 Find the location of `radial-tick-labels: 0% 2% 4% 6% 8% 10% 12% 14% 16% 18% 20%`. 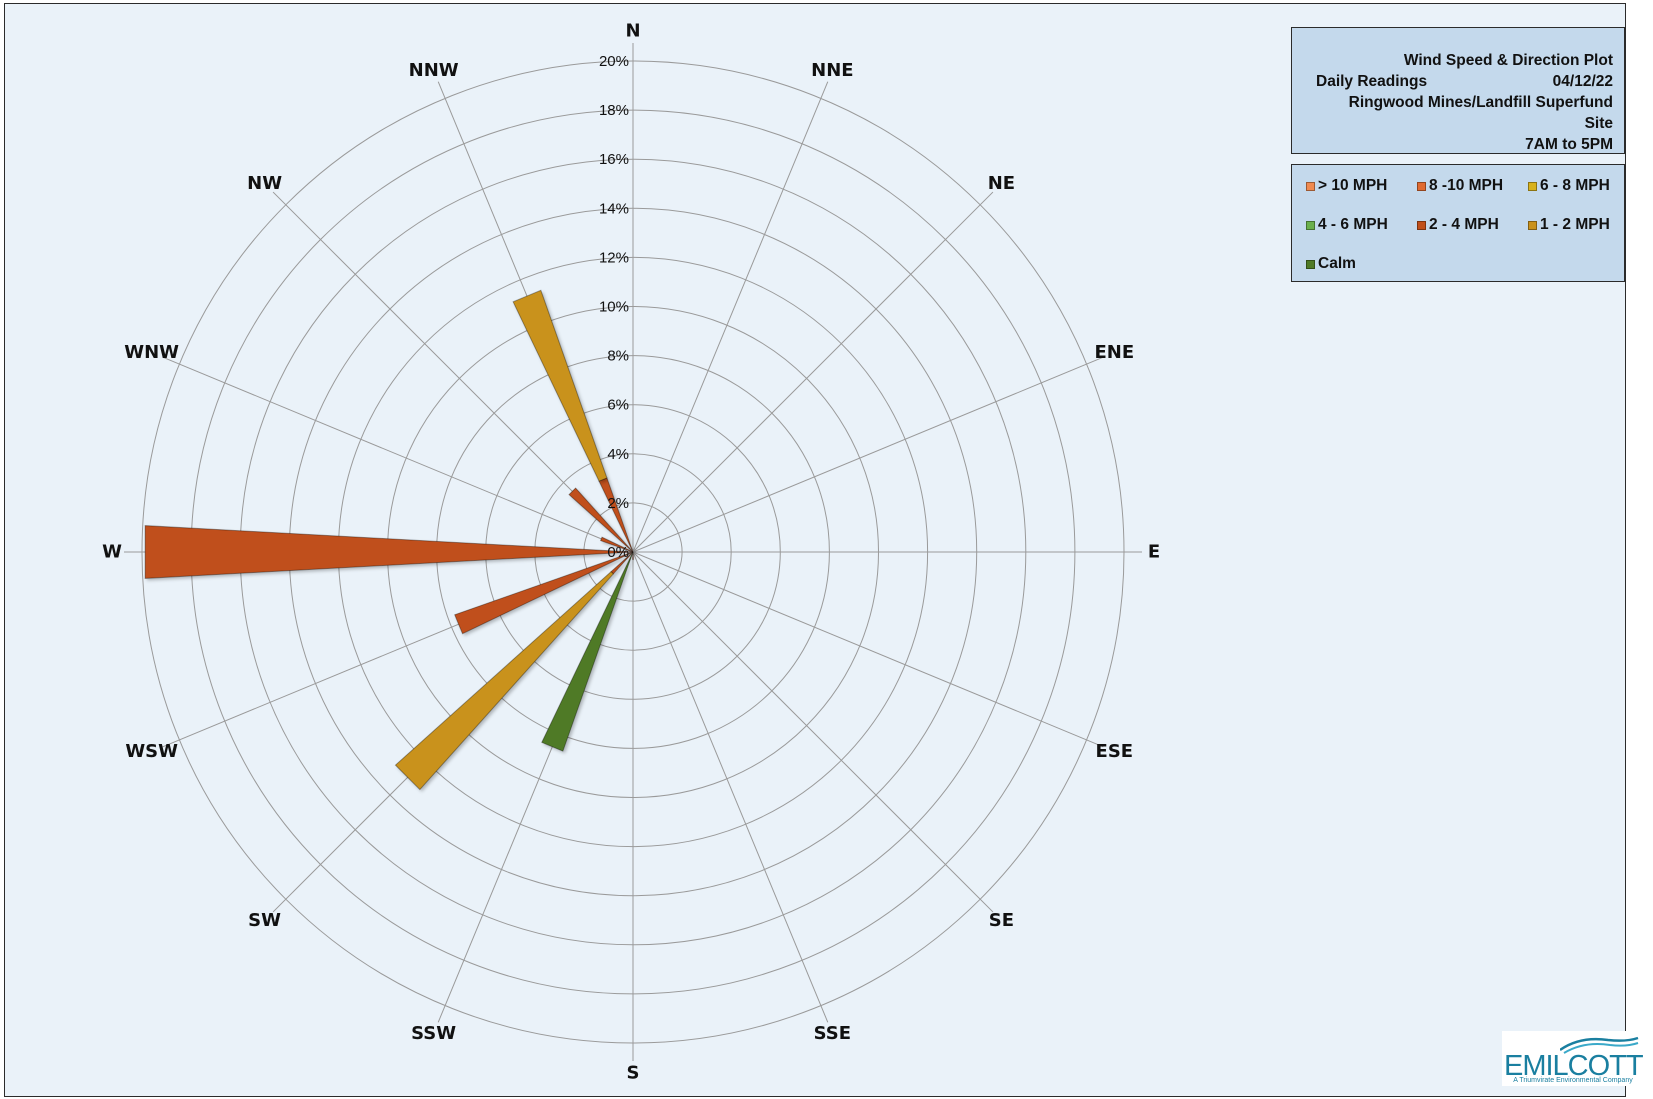

radial-tick-labels: 0% 2% 4% 6% 8% 10% 12% 14% 16% 18% 20% is located at coordinates (614, 307).